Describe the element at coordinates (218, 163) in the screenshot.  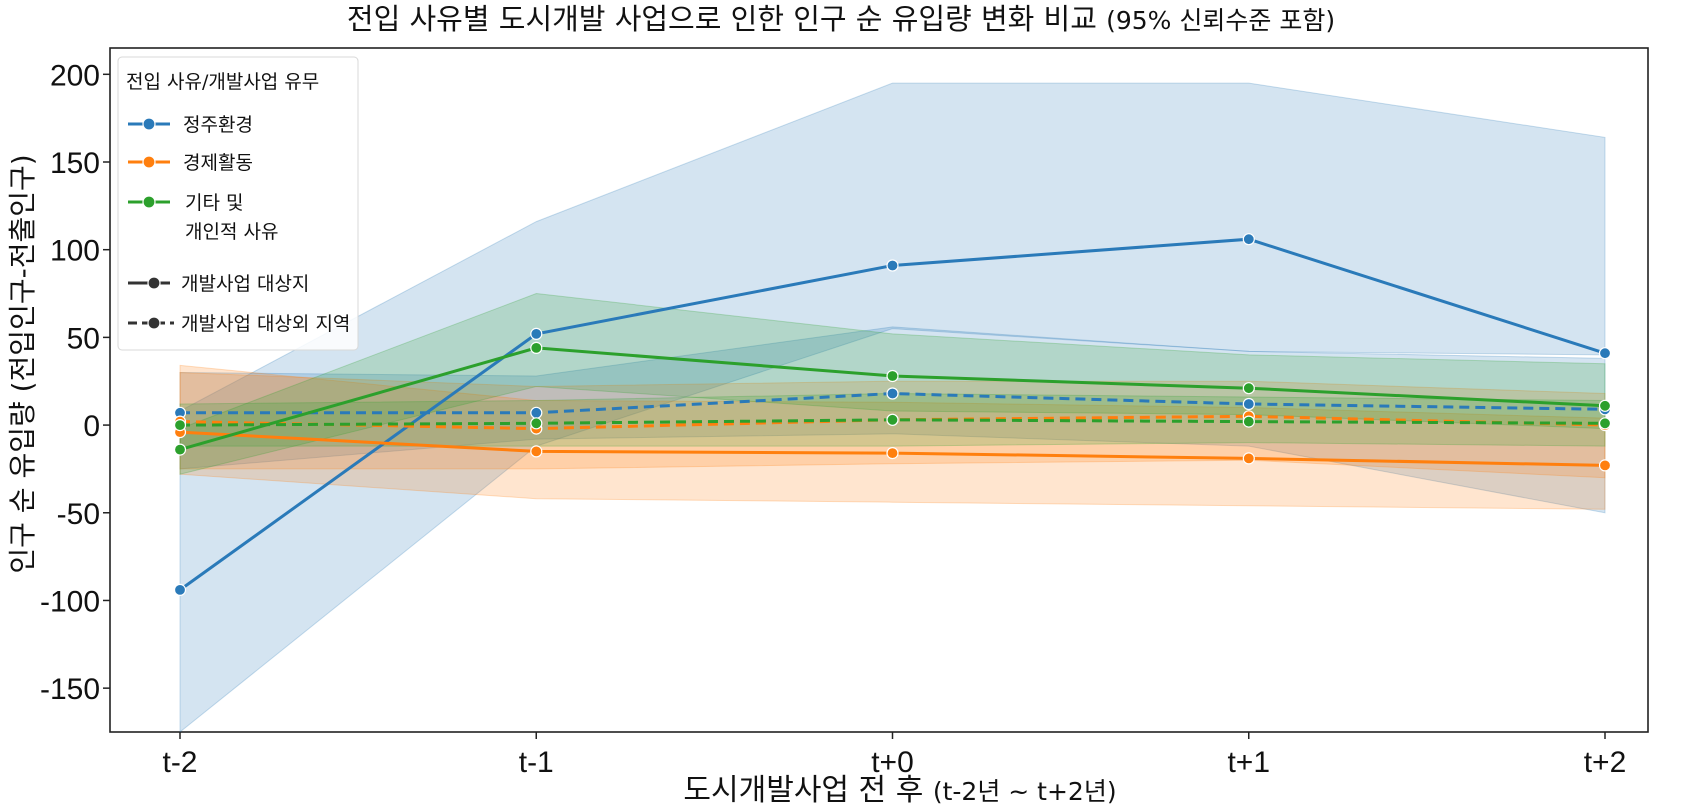
I see `legend-label-economic: 경제활동` at that location.